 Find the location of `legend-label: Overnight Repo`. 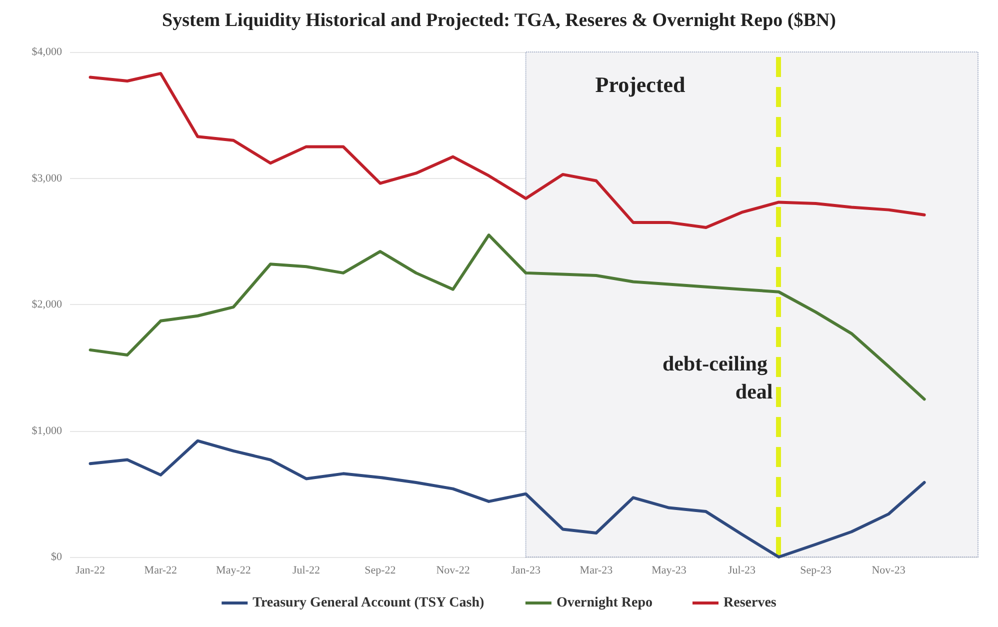

legend-label: Overnight Repo is located at coordinates (604, 603).